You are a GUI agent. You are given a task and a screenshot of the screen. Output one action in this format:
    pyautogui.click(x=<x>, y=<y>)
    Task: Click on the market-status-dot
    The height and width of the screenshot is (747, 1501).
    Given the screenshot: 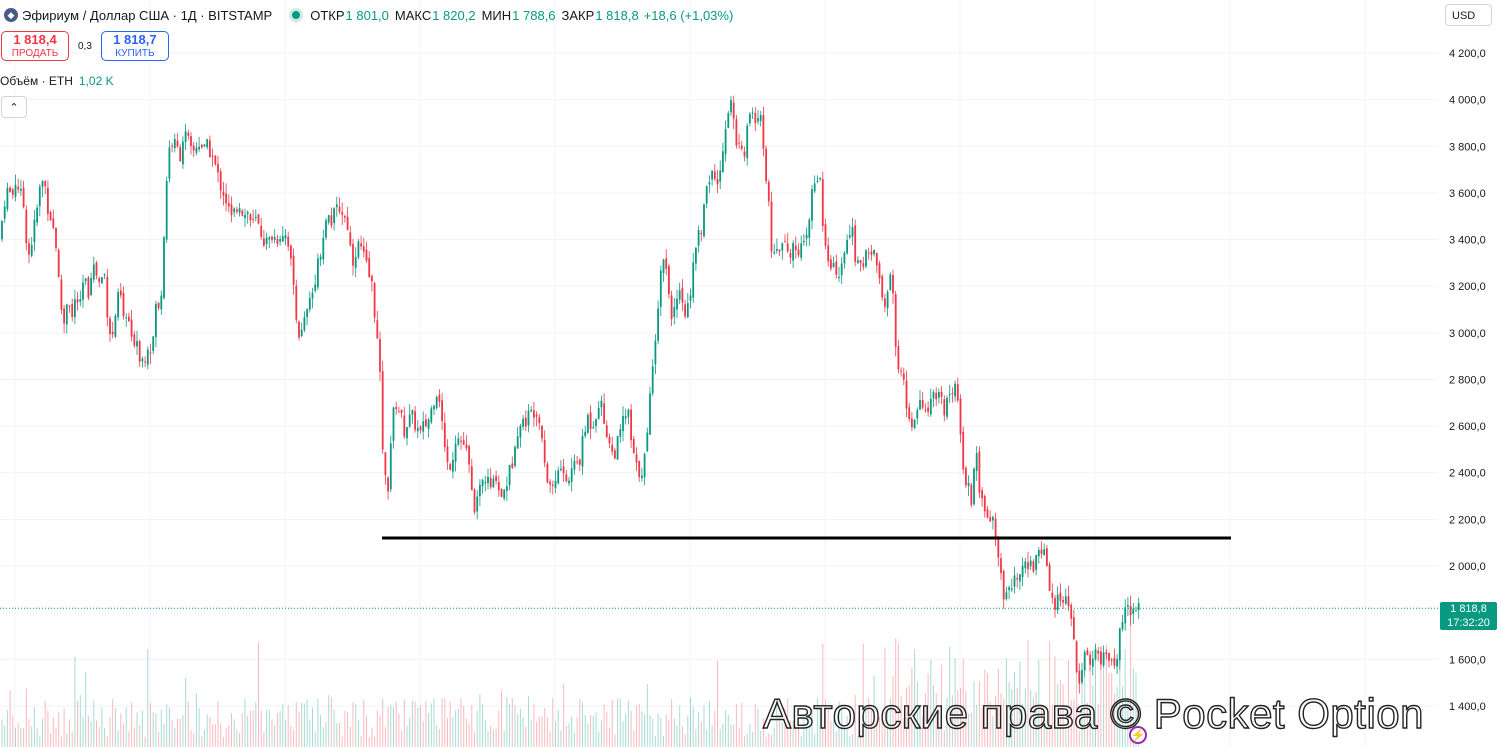 What is the action you would take?
    pyautogui.click(x=296, y=15)
    